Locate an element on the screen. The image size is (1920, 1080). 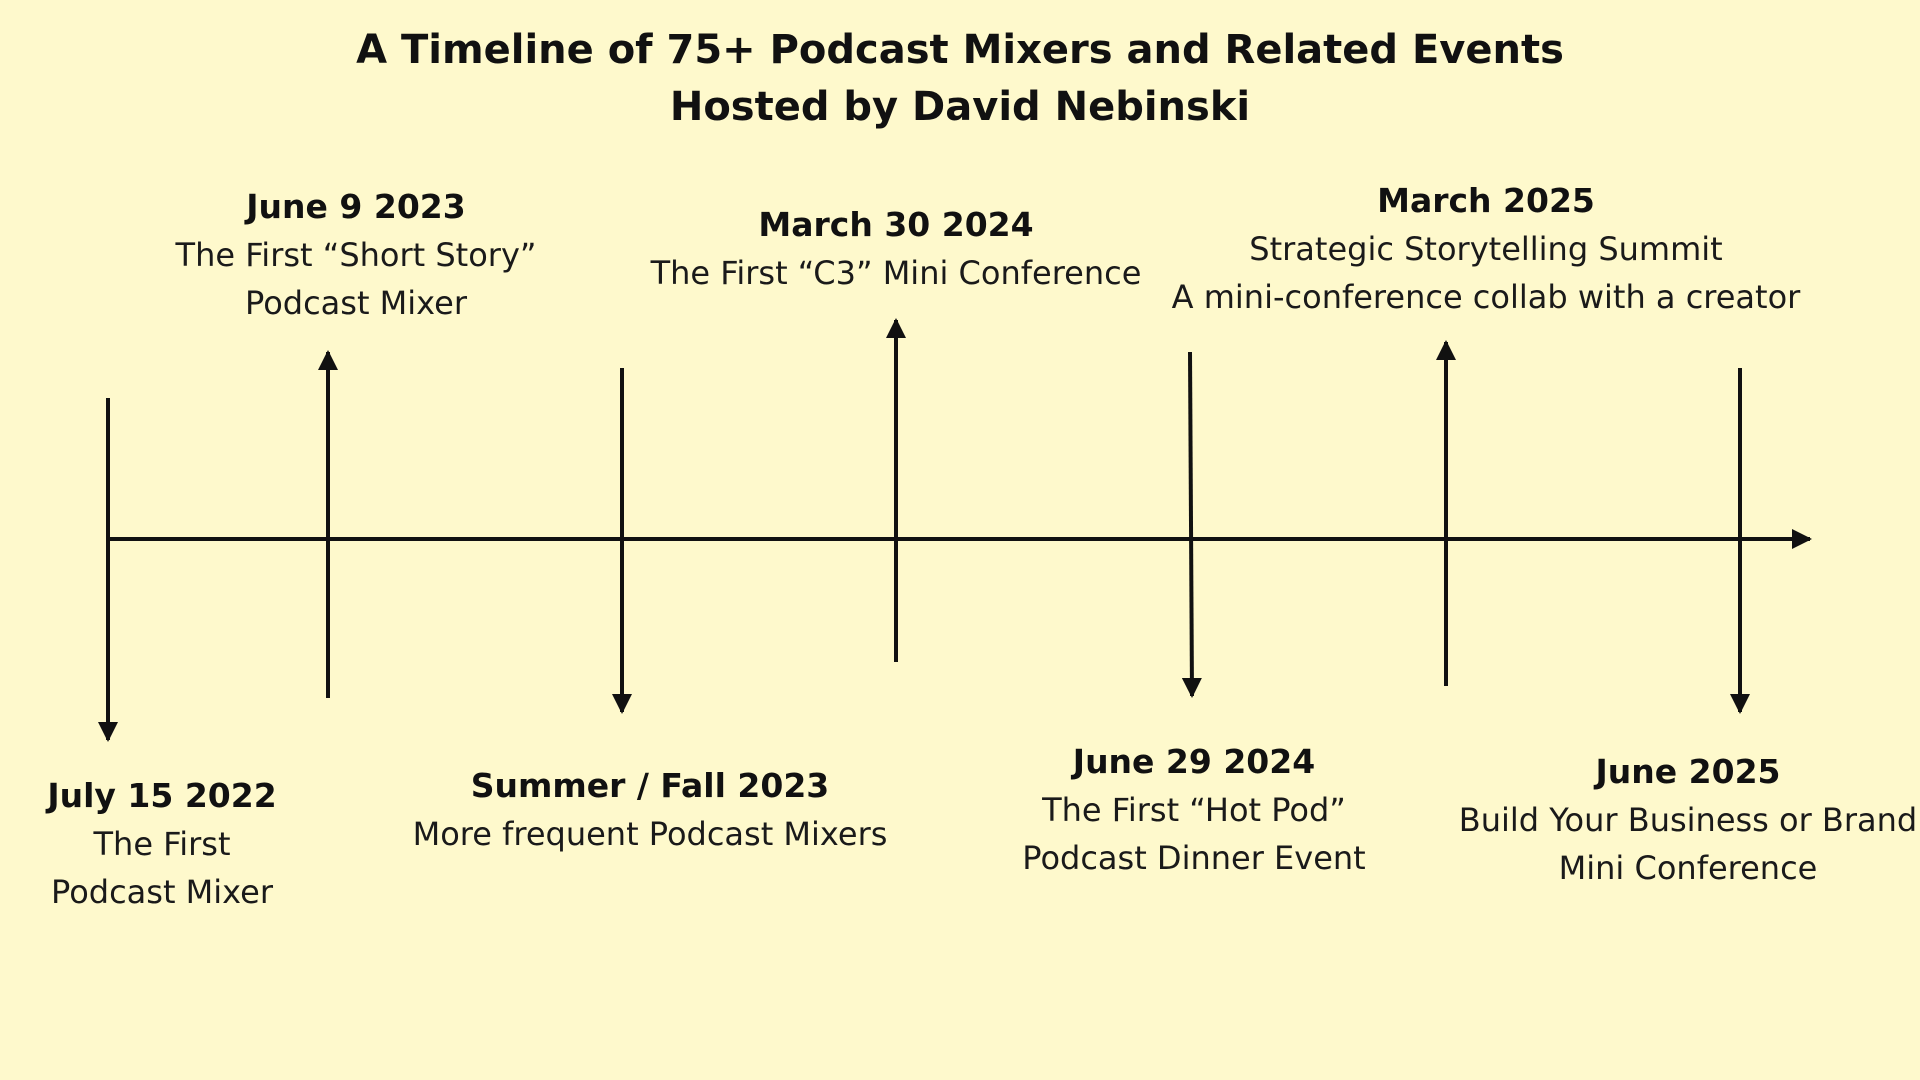
event-description-line: Podcast Dinner Event is located at coordinates (1194, 858).